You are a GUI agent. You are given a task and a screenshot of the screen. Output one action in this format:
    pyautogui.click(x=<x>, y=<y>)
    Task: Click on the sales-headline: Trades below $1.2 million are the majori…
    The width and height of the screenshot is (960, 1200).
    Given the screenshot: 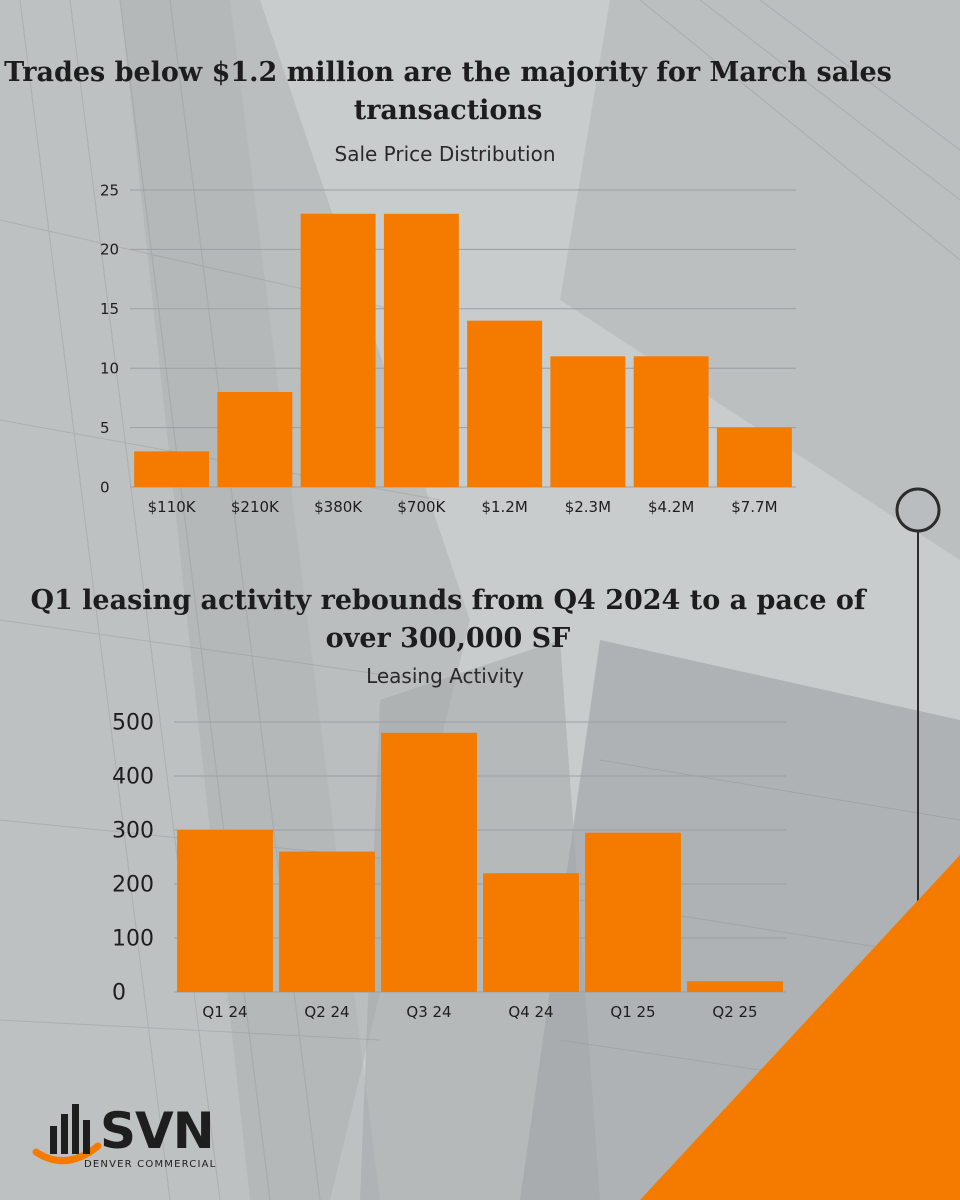 What is the action you would take?
    pyautogui.click(x=448, y=91)
    